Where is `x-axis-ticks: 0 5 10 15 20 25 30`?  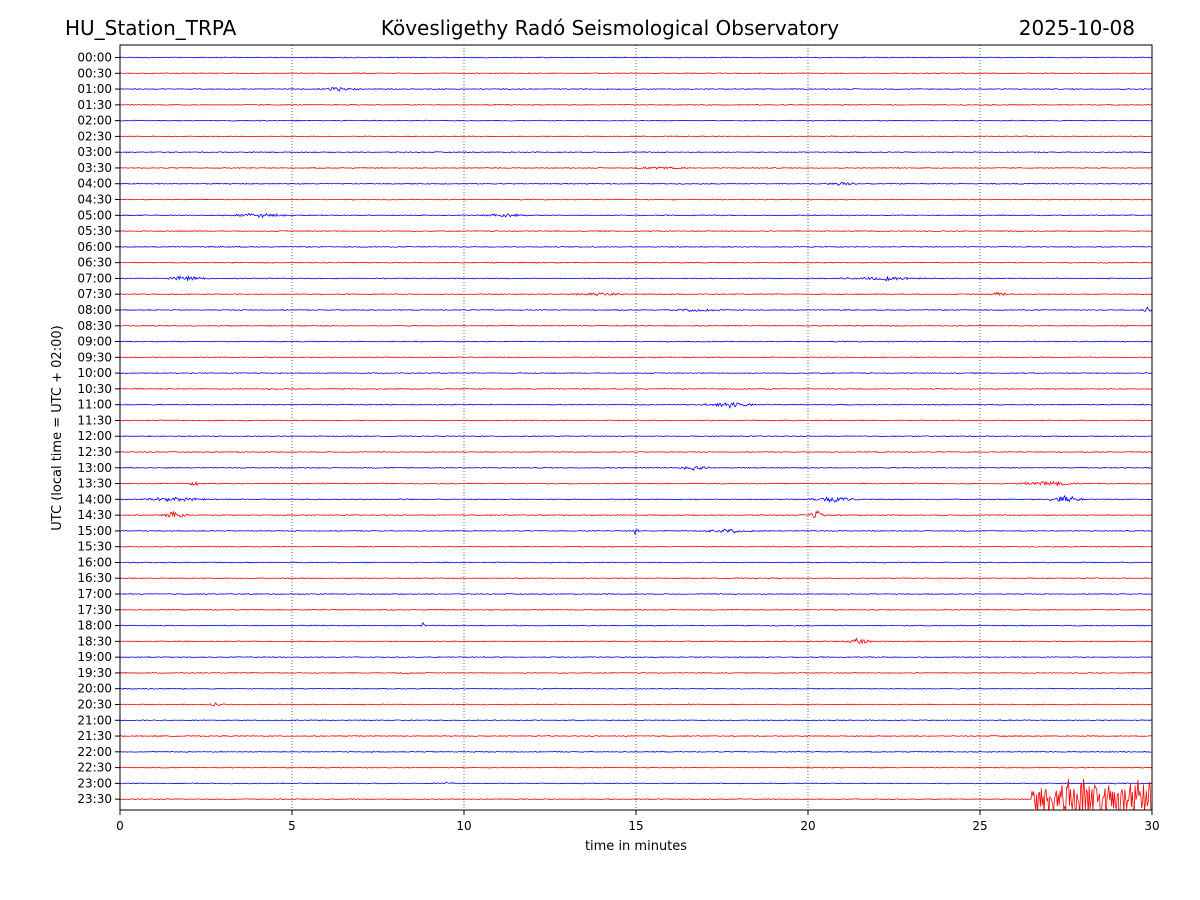 x-axis-ticks: 0 5 10 15 20 25 30 is located at coordinates (638, 821).